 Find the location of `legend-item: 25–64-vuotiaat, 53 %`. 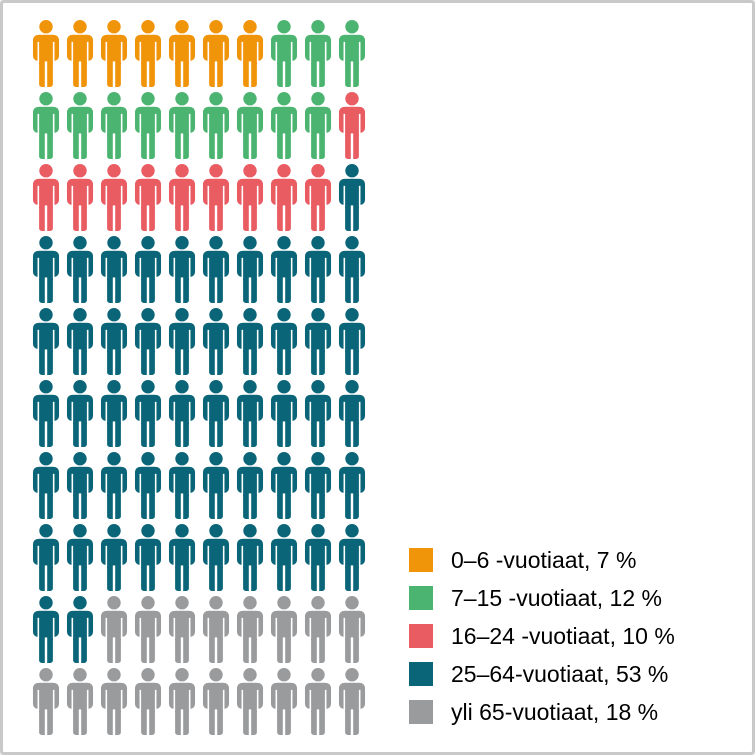

legend-item: 25–64-vuotiaat, 53 % is located at coordinates (542, 674).